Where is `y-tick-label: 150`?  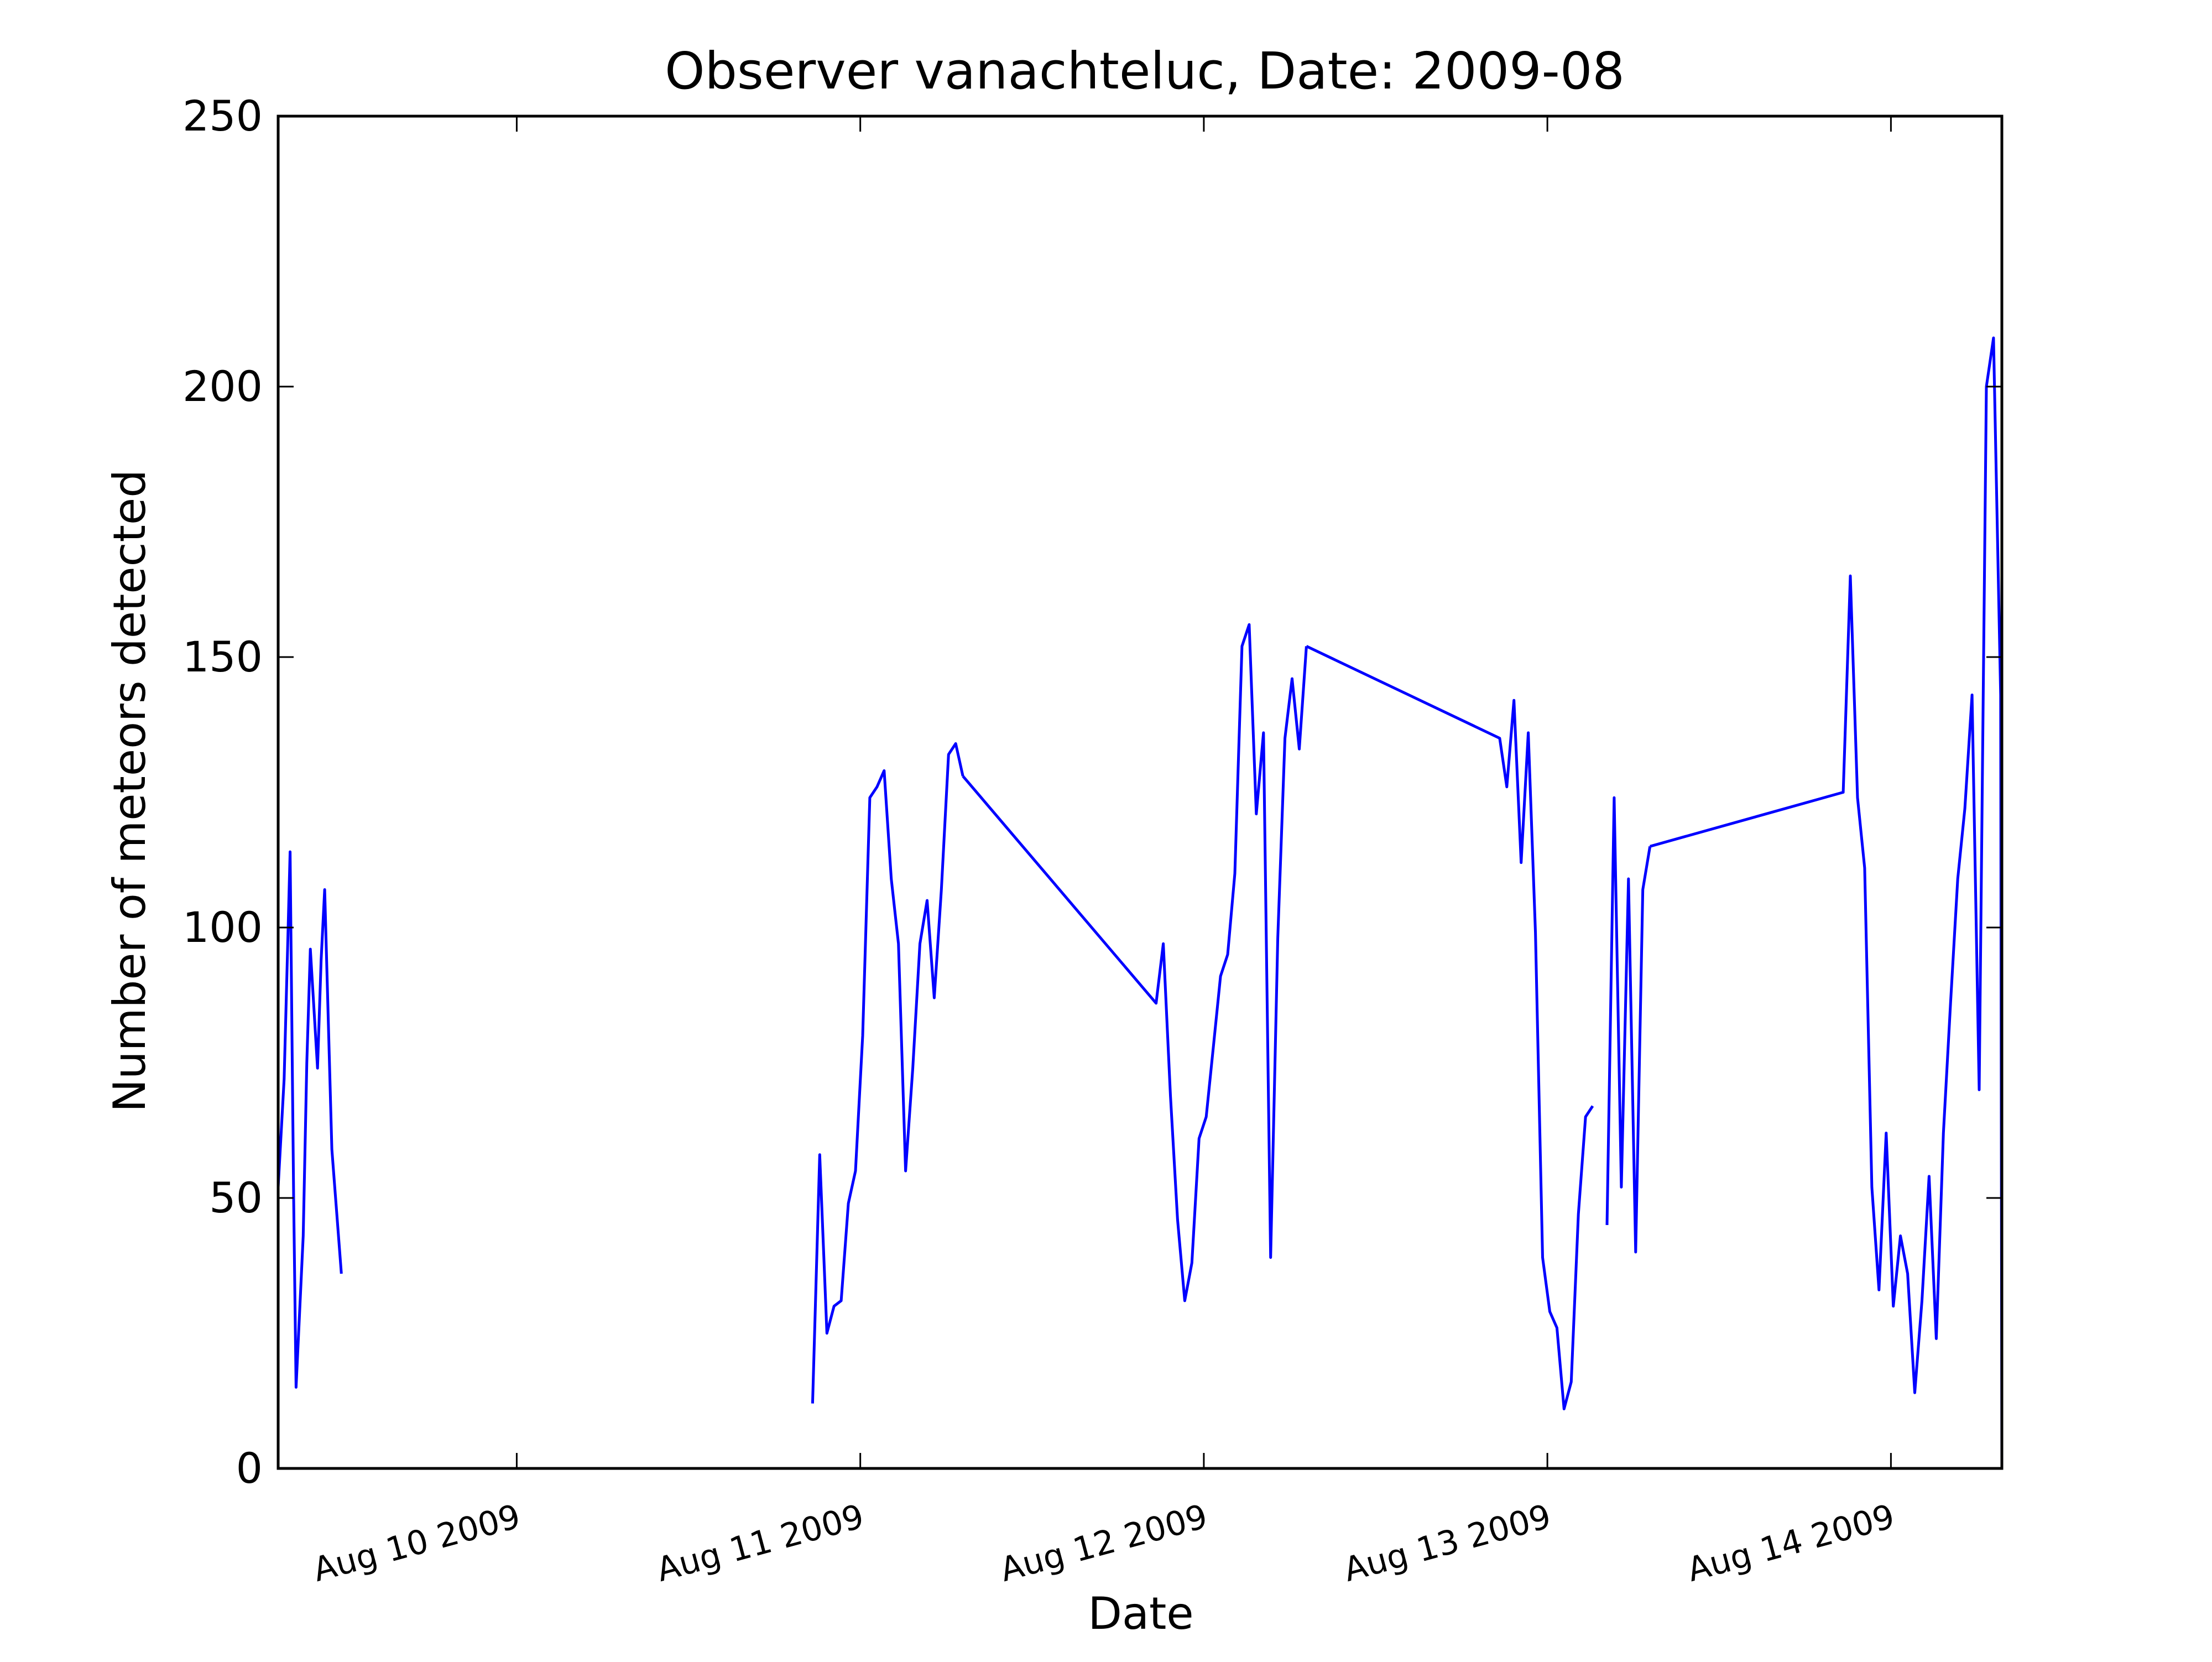 y-tick-label: 150 is located at coordinates (222, 656).